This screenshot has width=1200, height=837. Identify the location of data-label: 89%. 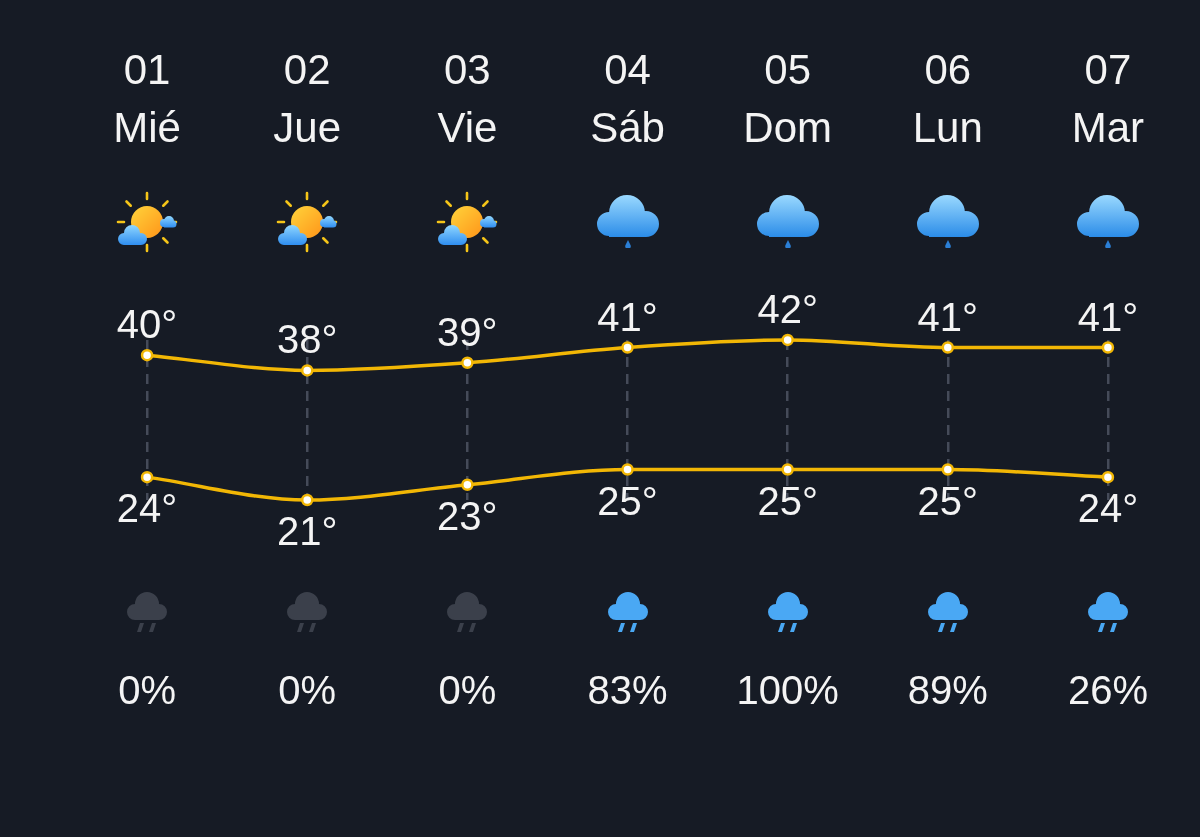
(947, 690).